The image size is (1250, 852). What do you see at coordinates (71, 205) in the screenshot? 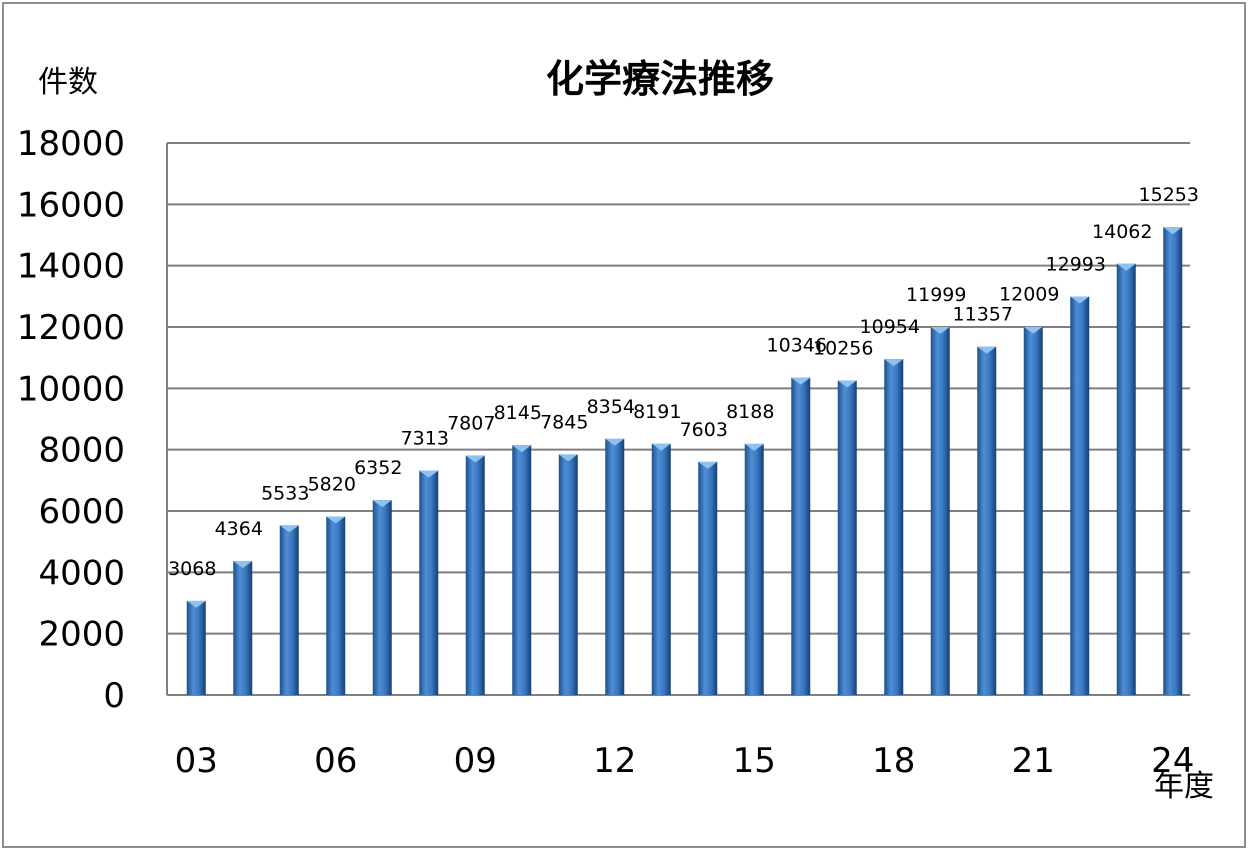
I see `y-tick-label: 16000` at bounding box center [71, 205].